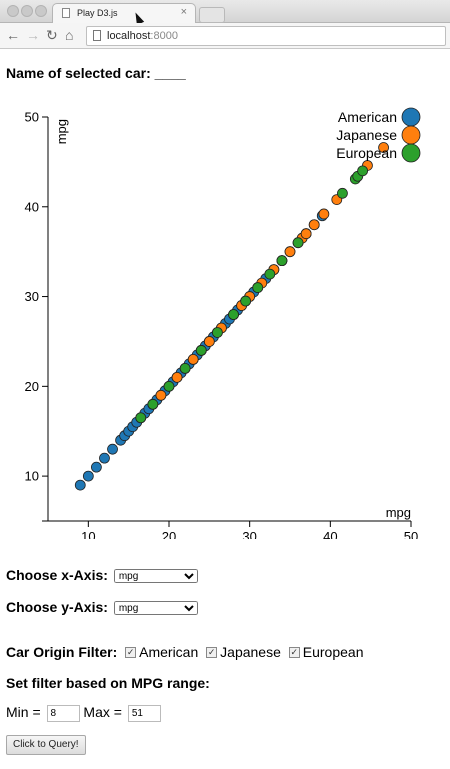 The image size is (450, 769). I want to click on url-text: localhost:8000, so click(142, 36).